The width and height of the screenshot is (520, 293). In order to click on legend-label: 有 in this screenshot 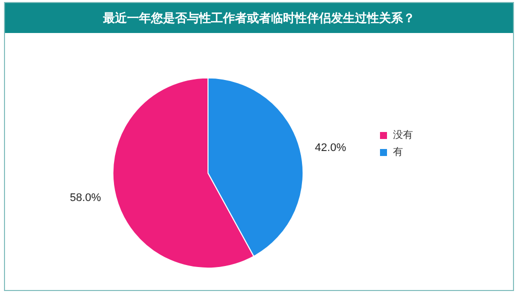, I will do `click(398, 152)`.